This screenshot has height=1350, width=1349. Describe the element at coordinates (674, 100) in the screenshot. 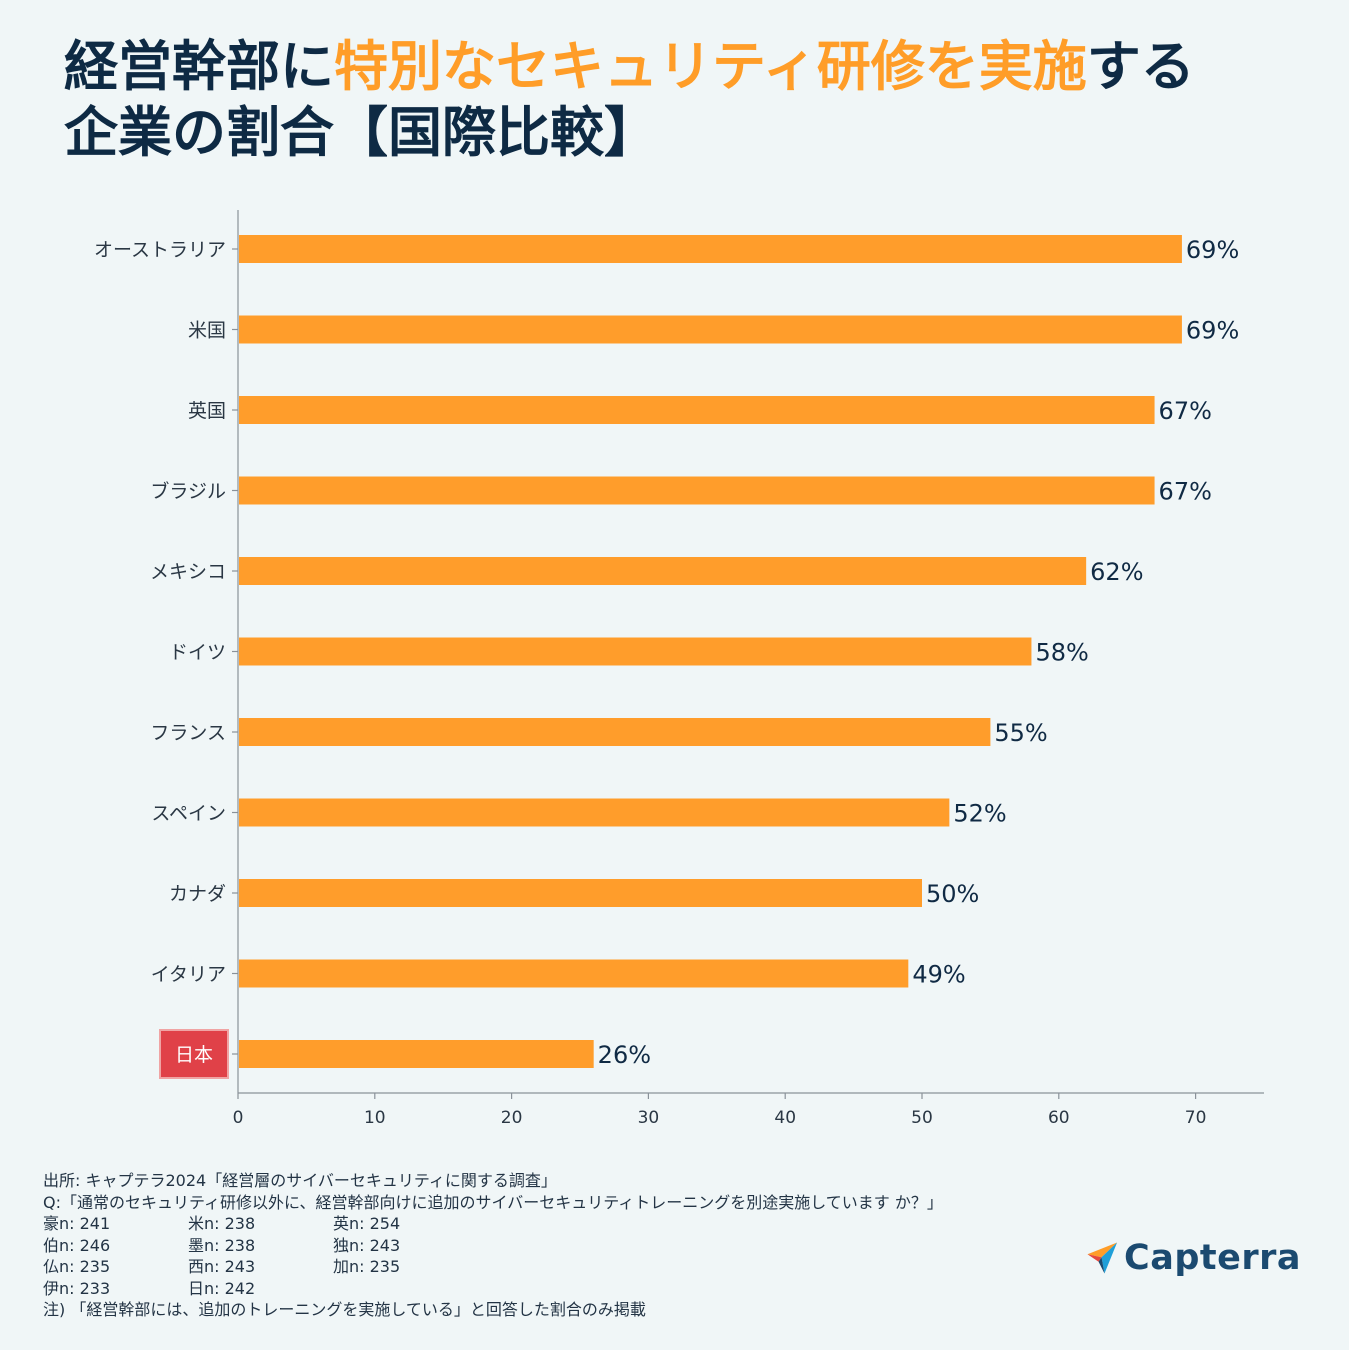

I see `chart-title: 経営幹部に特別なセキュリティ研修を実施する企業の割合【国際比較】` at that location.